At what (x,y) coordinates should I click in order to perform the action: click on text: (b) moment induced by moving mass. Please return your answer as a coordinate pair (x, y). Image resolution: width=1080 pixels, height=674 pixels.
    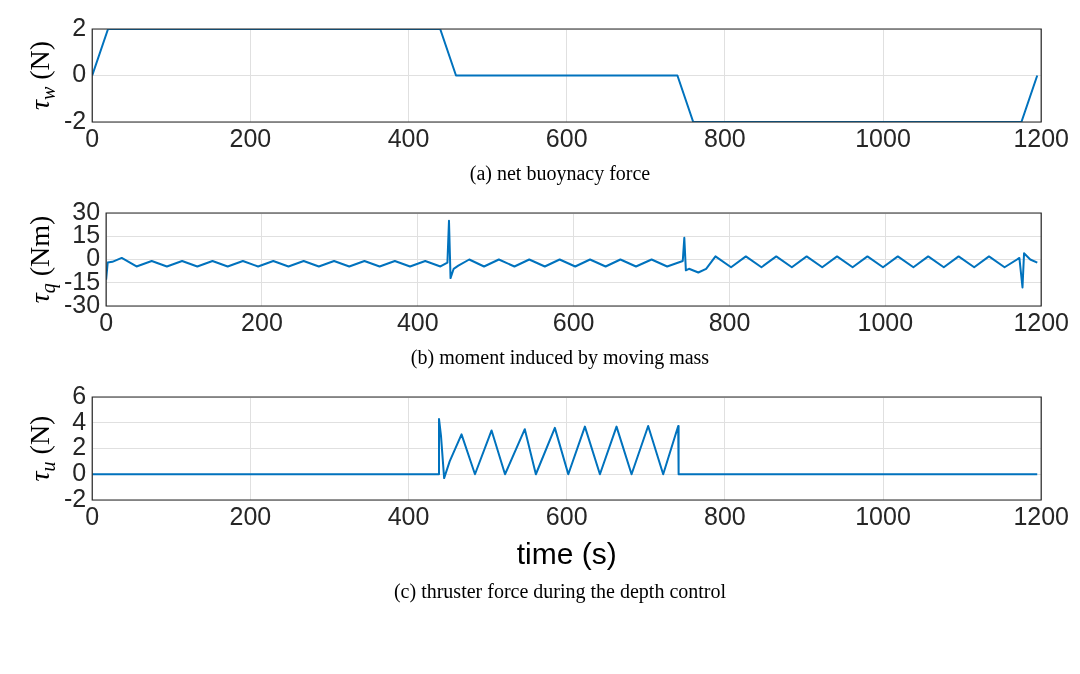
    Looking at the image, I should click on (560, 358).